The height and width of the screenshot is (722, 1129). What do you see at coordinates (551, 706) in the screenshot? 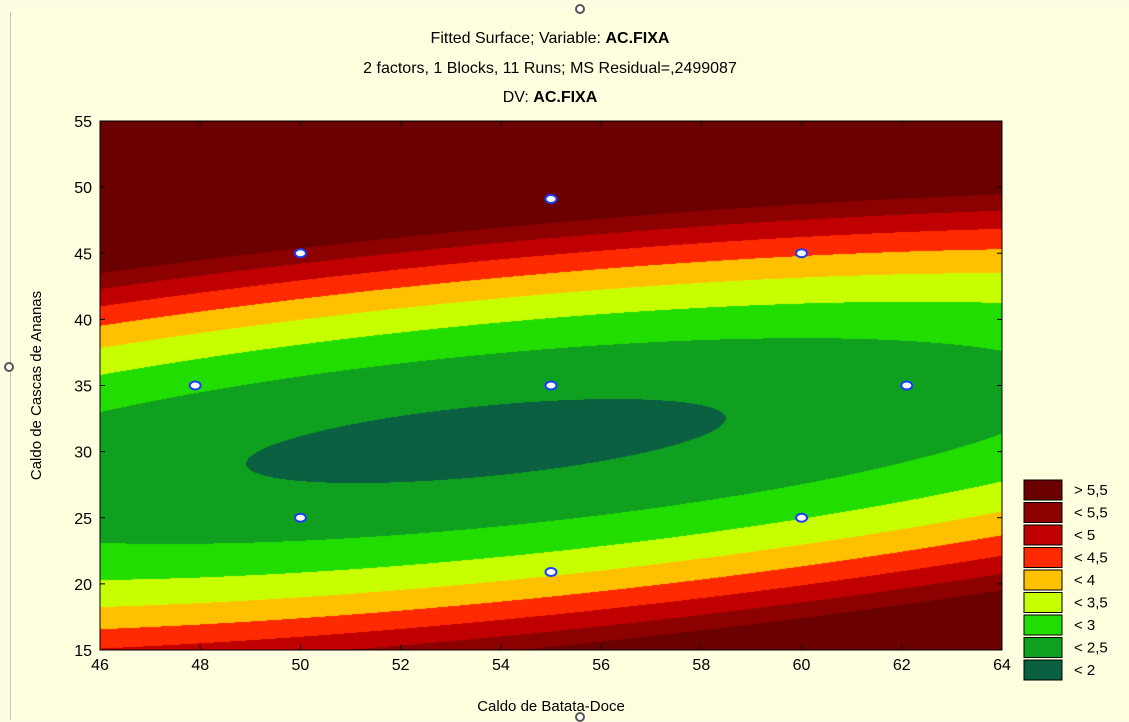
I see `x-axis-label: Caldo de Batata-Doce` at bounding box center [551, 706].